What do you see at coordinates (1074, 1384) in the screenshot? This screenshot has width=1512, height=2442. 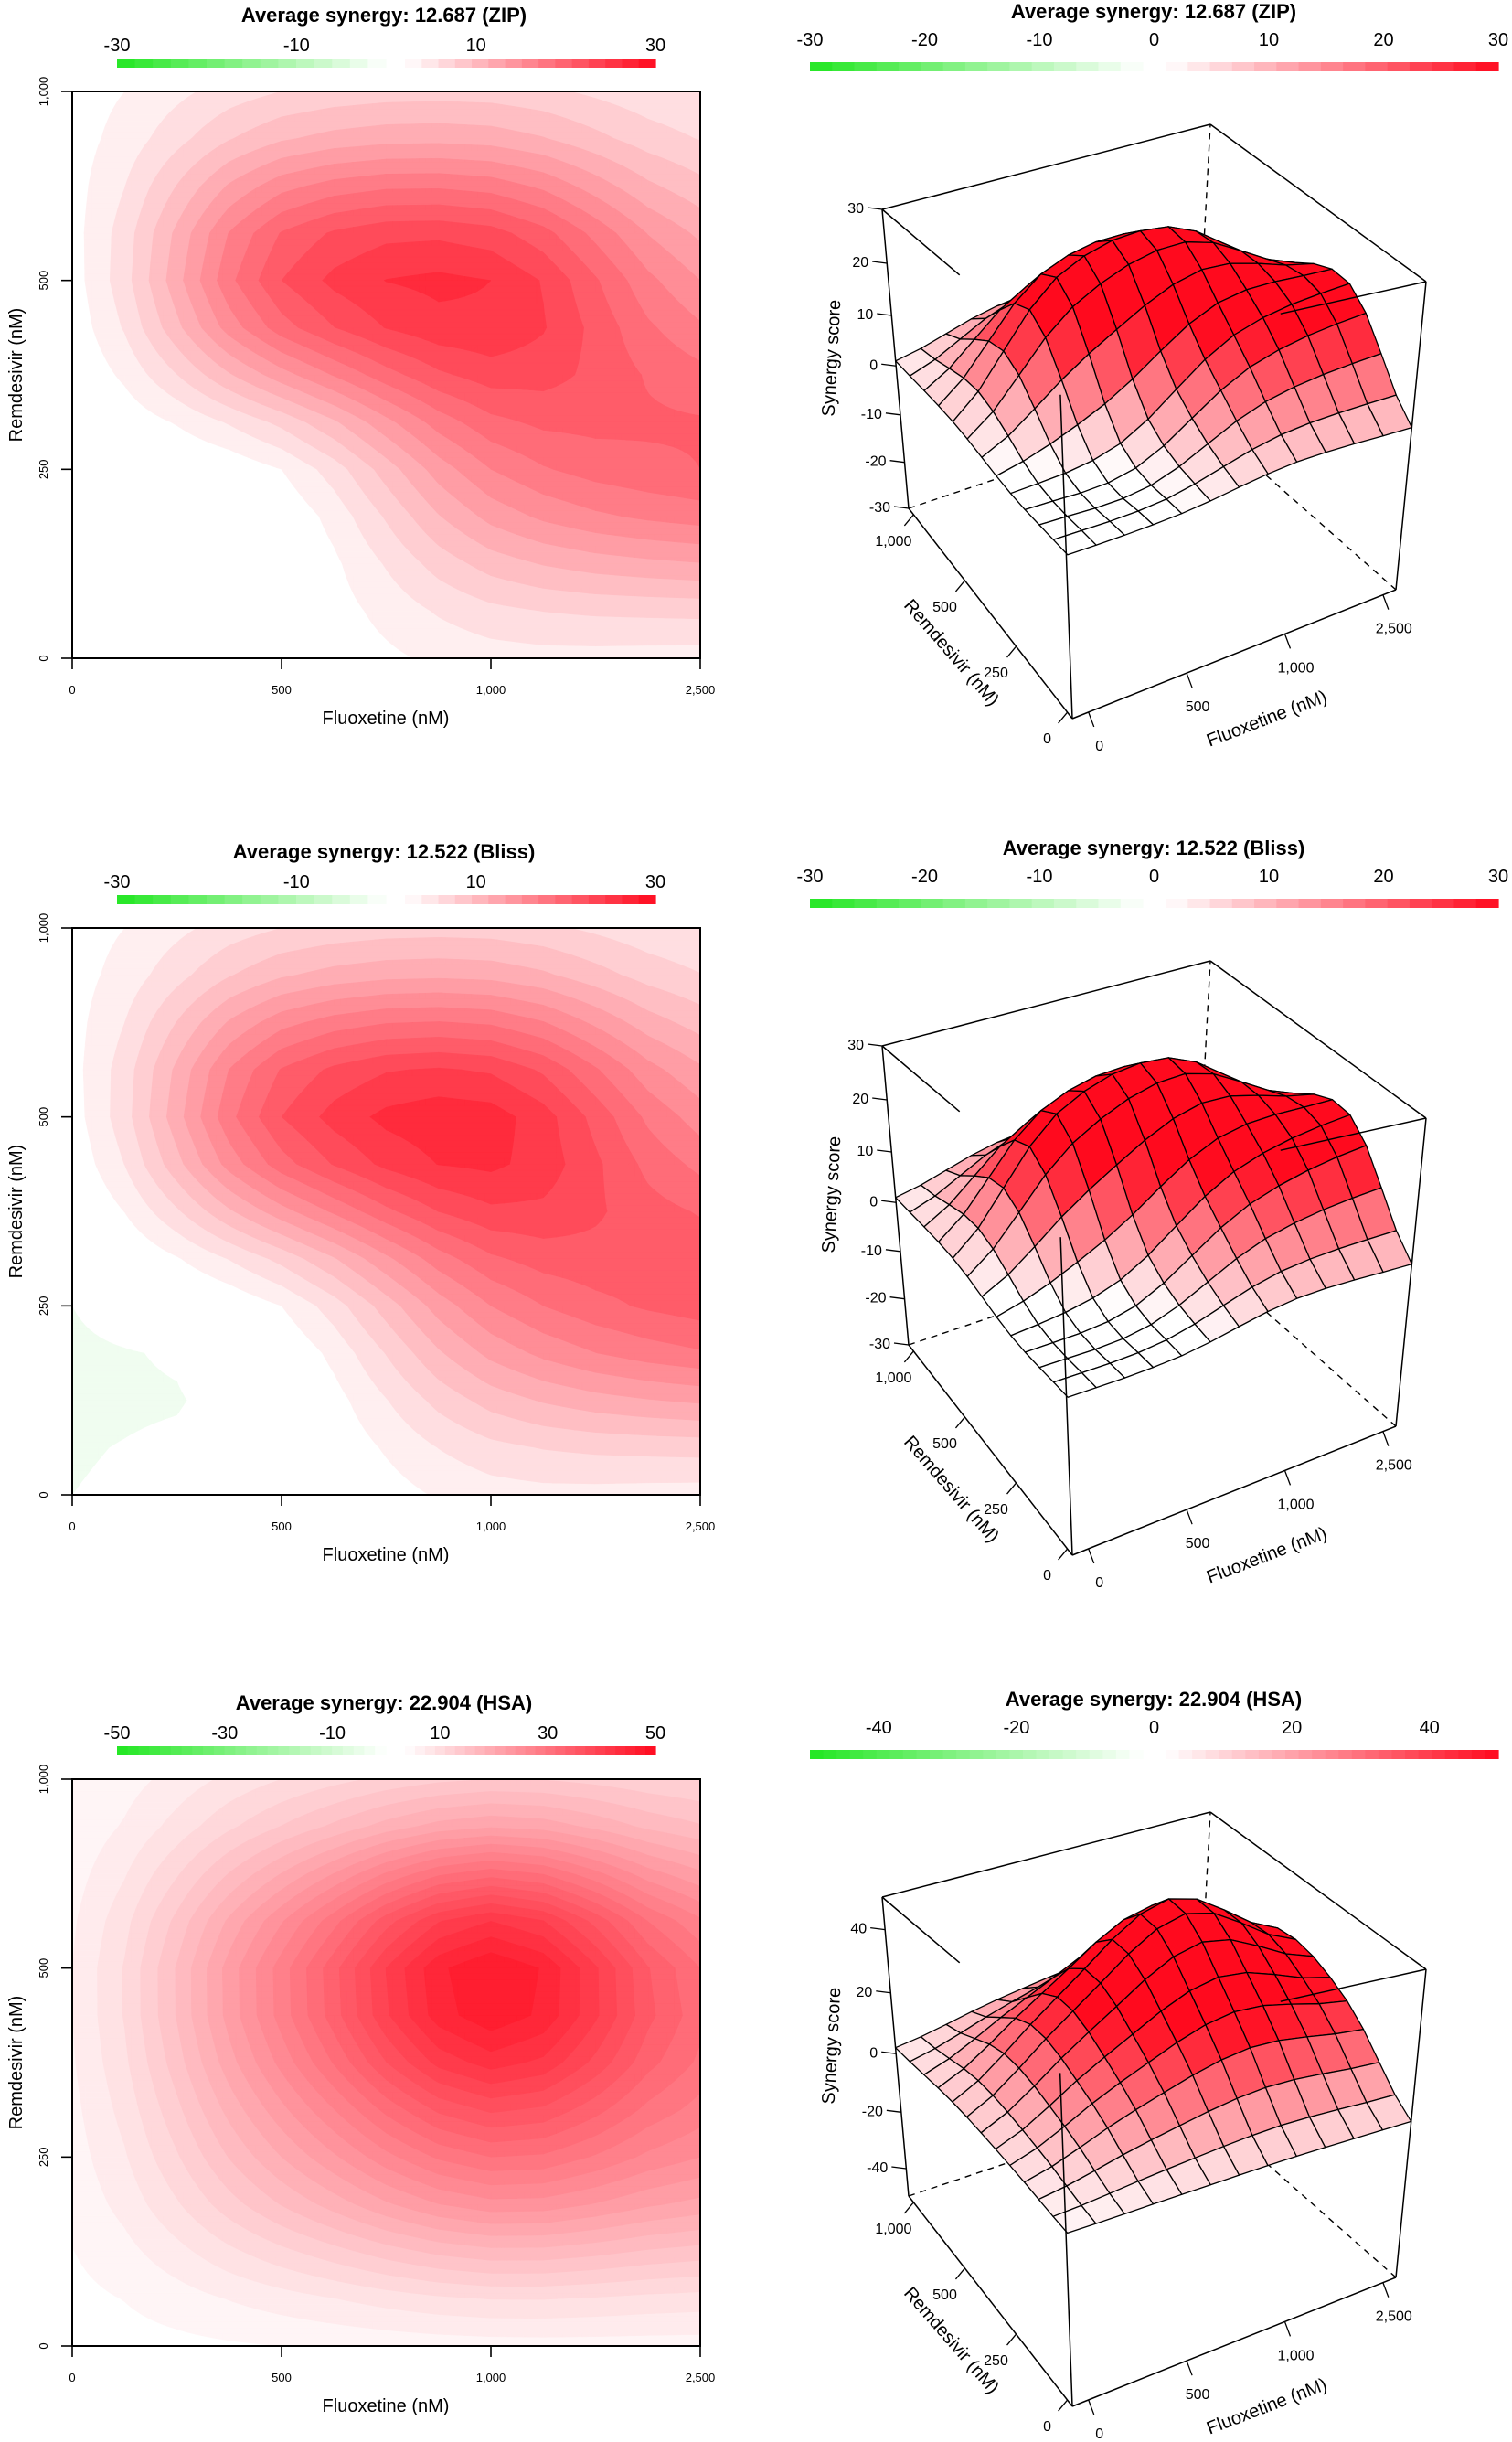 I see `surface-facet` at bounding box center [1074, 1384].